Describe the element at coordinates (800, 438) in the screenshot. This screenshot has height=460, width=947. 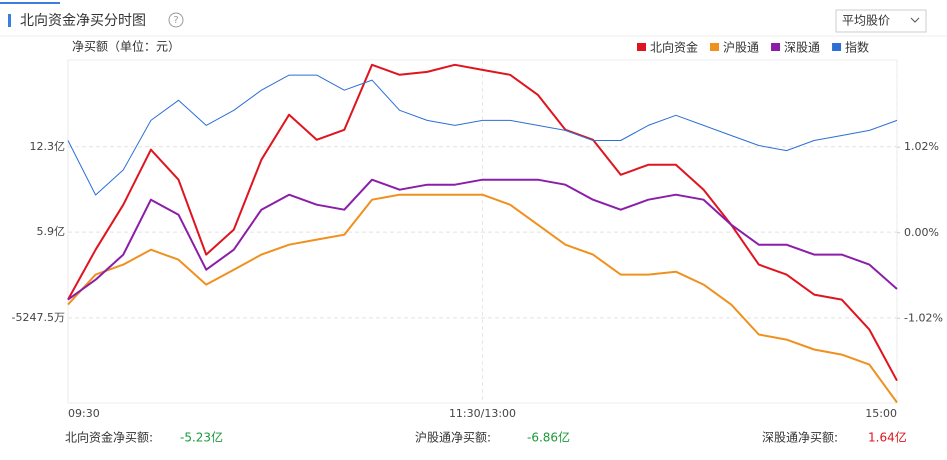
I see `summary-label: 深股通净买额:` at that location.